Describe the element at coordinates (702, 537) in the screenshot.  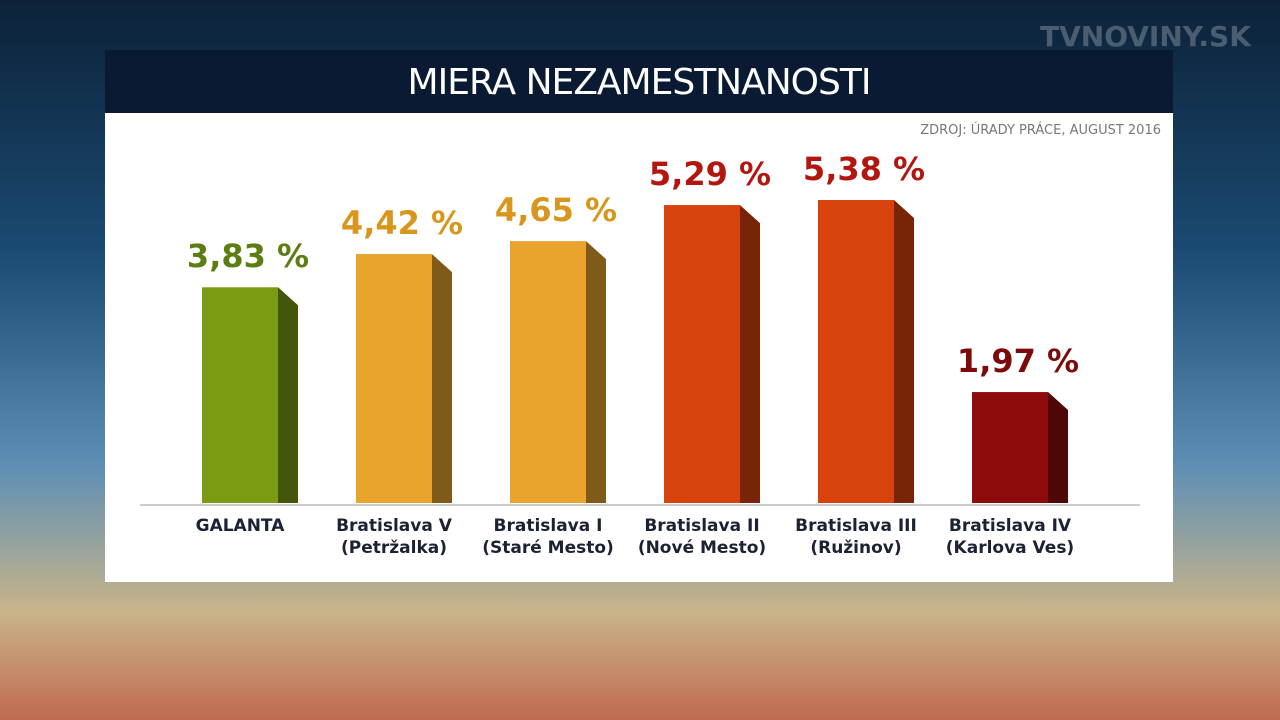
I see `x-tick-label: Bratislava II (Nové Mesto)` at that location.